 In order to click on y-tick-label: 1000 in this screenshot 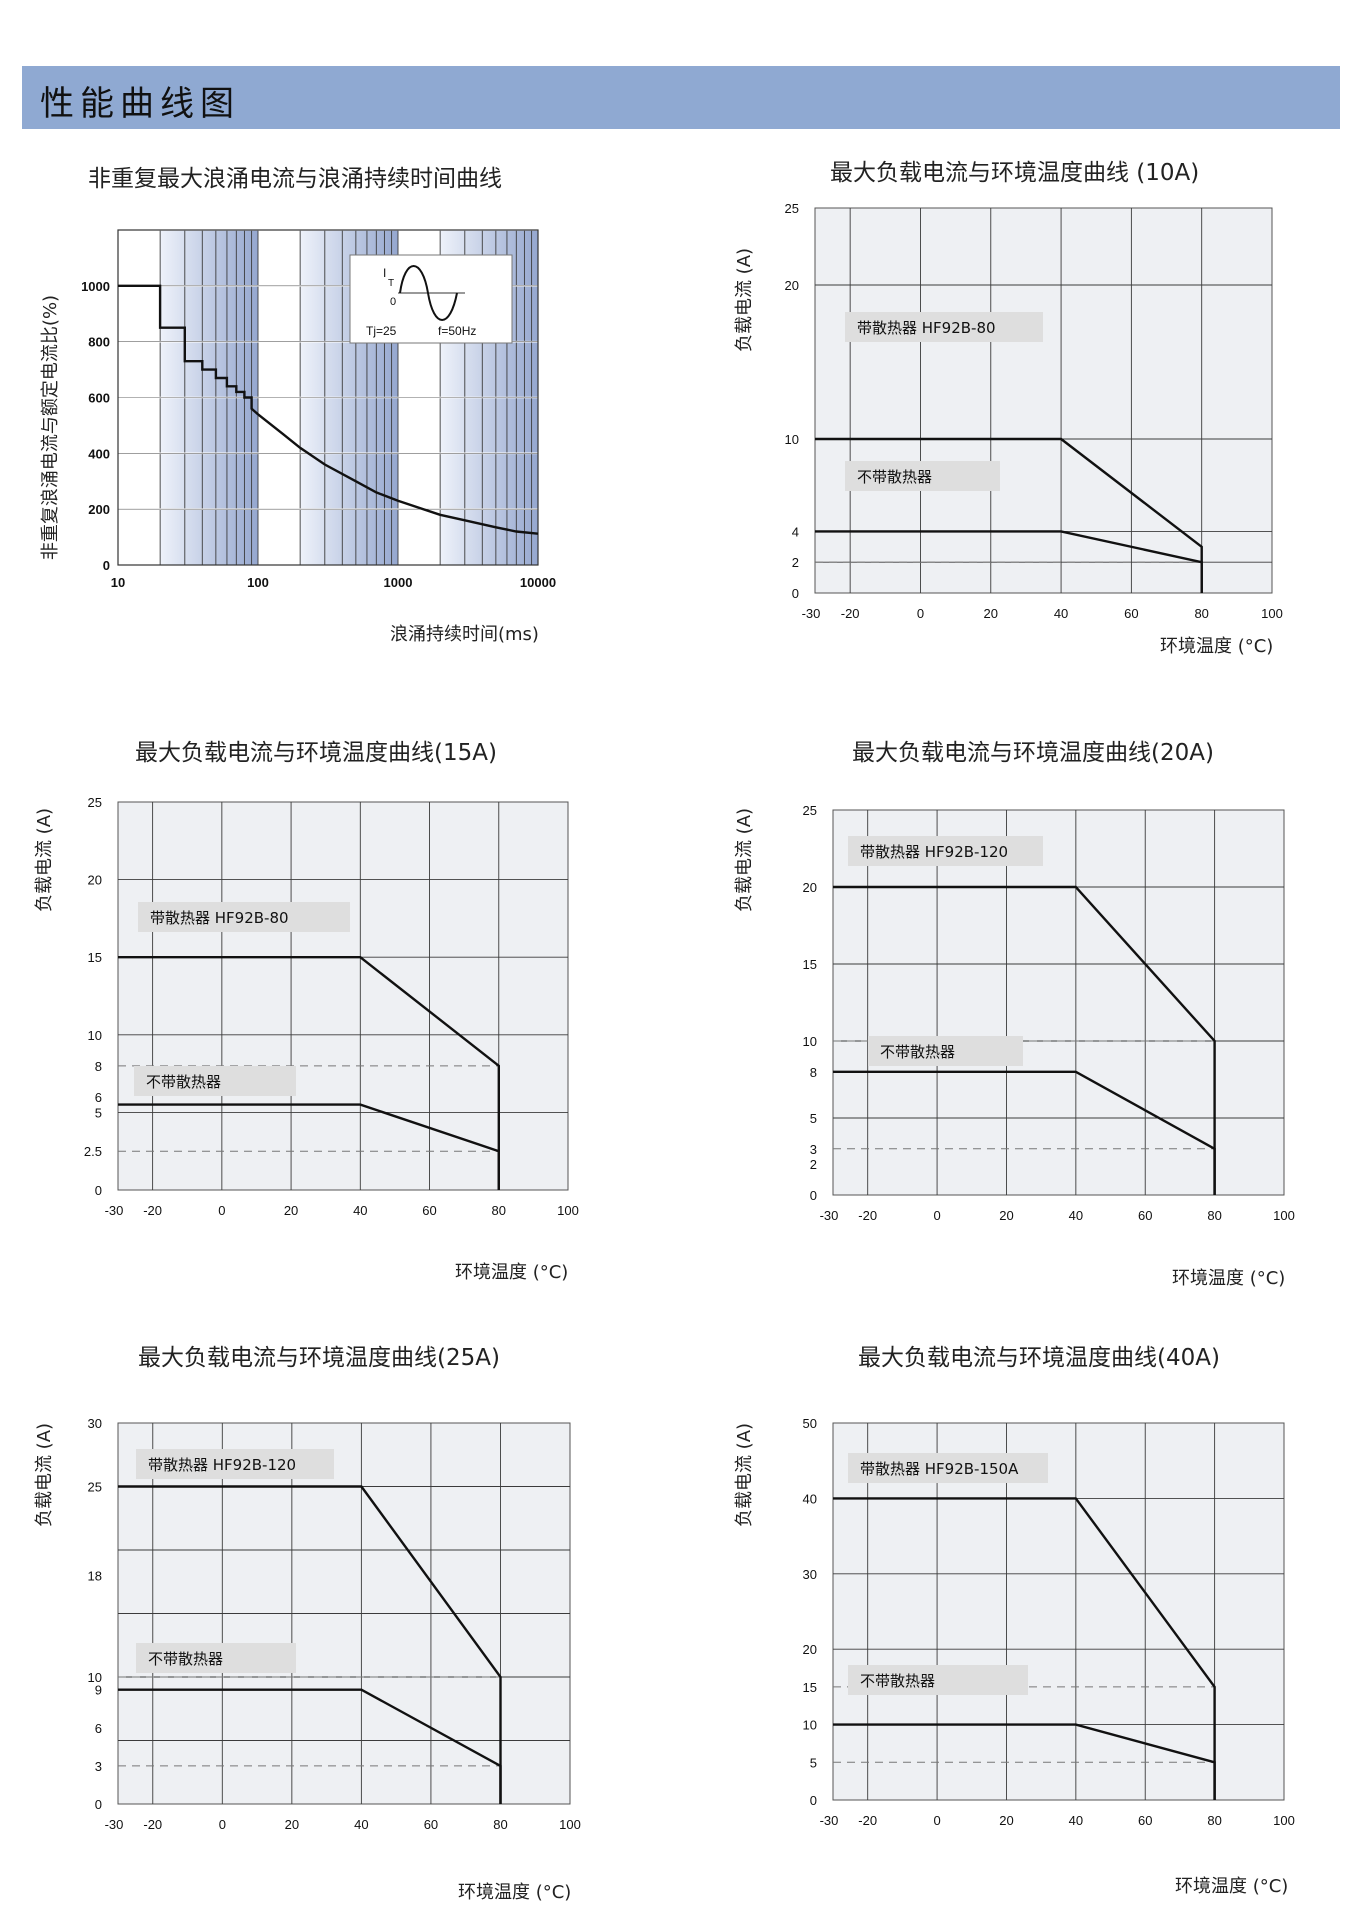, I will do `click(95, 286)`.